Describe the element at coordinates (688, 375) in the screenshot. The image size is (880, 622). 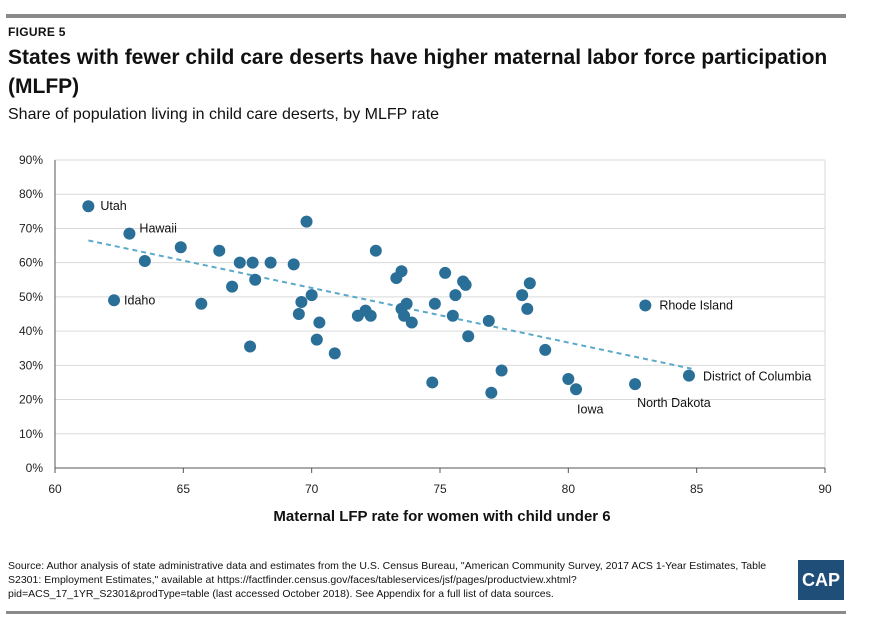
I see `point-district-of-columbia` at that location.